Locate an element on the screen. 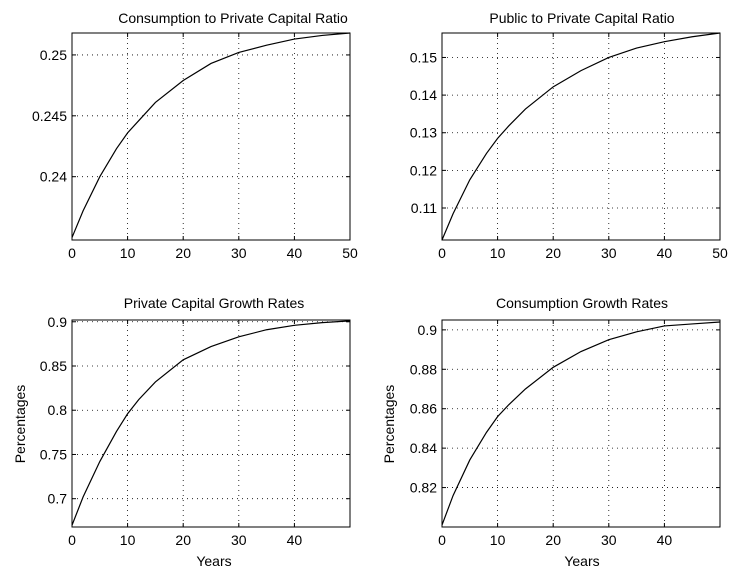  y-tick-labels: 0.24 0.245 0.25 is located at coordinates (49, 116).